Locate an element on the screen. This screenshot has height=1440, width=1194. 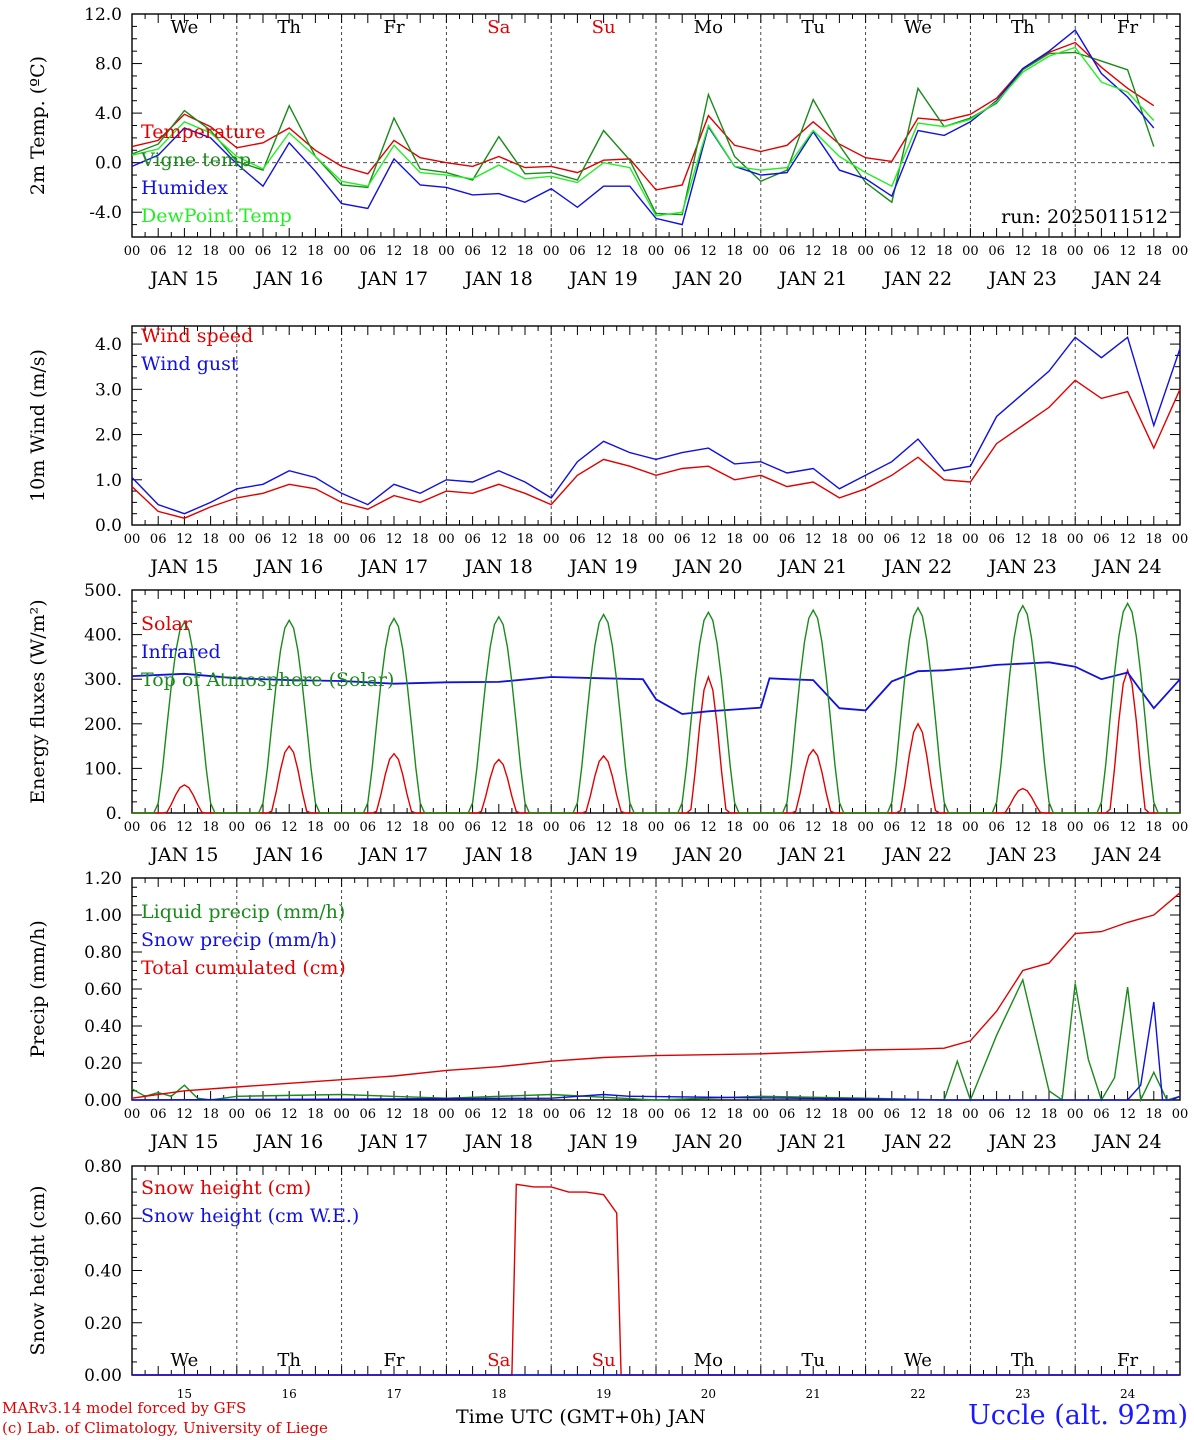
y-tick-label: 500. is located at coordinates (103, 591).